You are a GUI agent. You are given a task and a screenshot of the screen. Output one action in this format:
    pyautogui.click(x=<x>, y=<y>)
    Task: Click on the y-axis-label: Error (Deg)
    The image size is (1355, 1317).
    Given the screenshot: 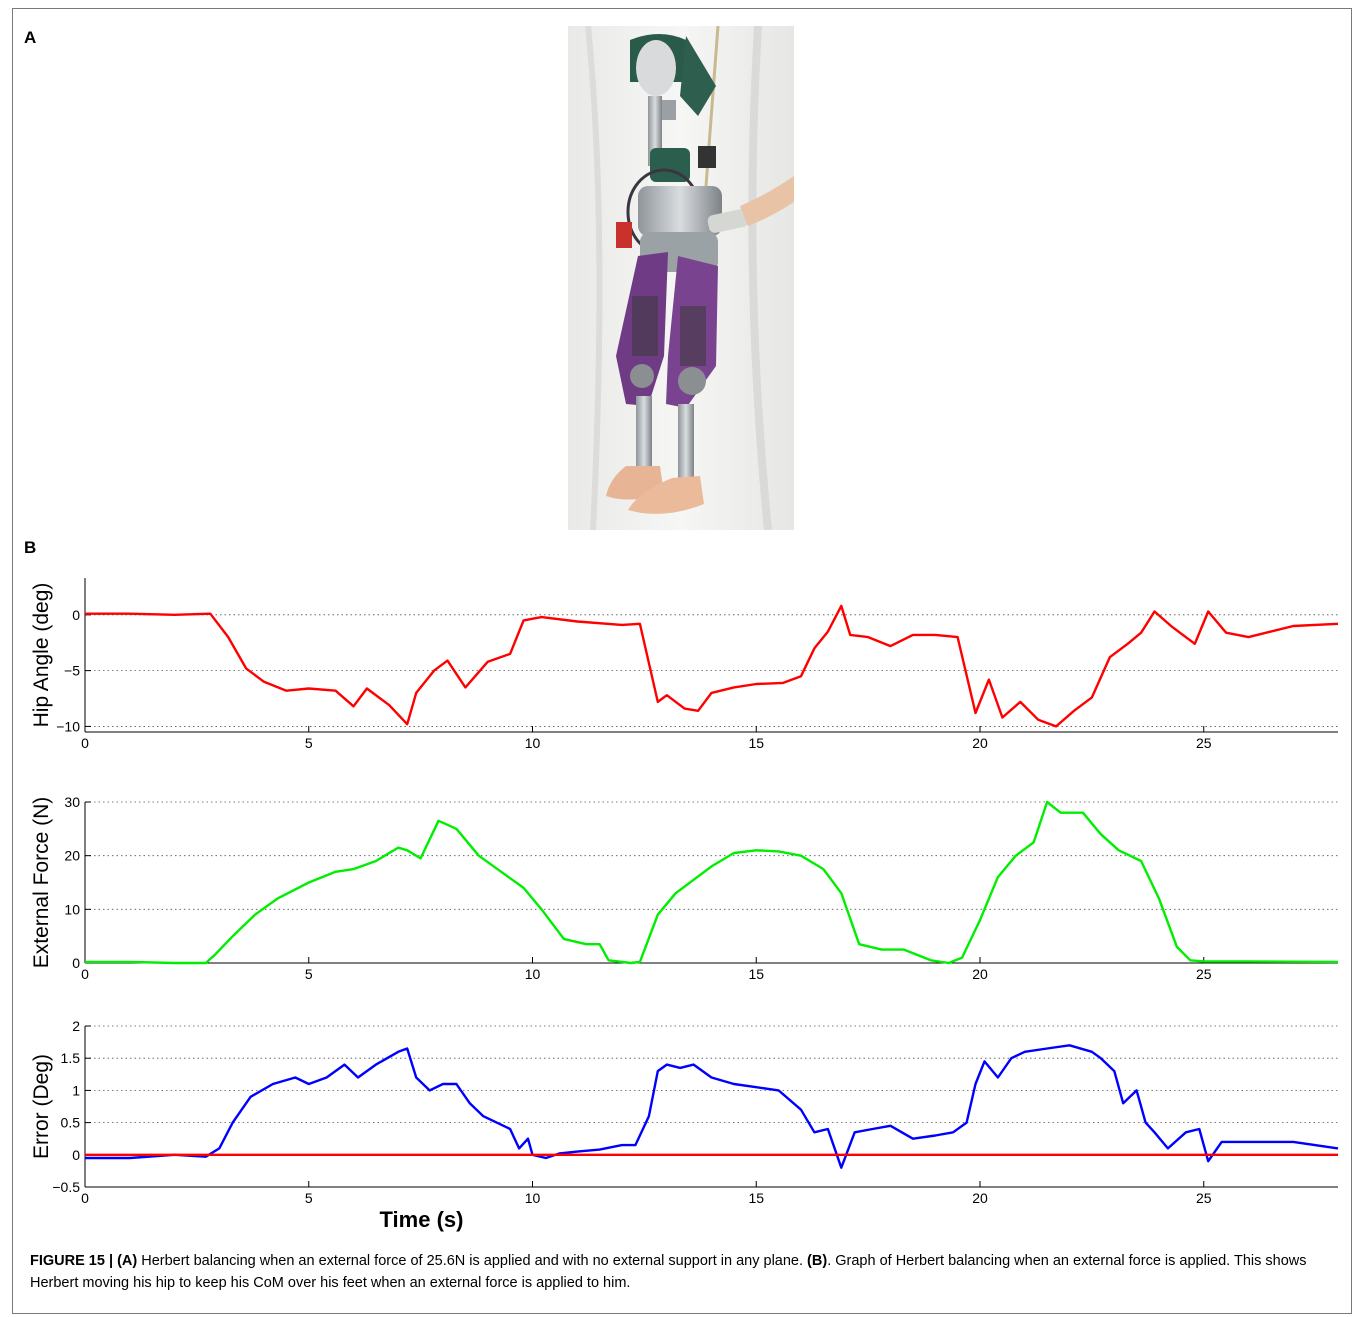 What is the action you would take?
    pyautogui.click(x=41, y=1106)
    